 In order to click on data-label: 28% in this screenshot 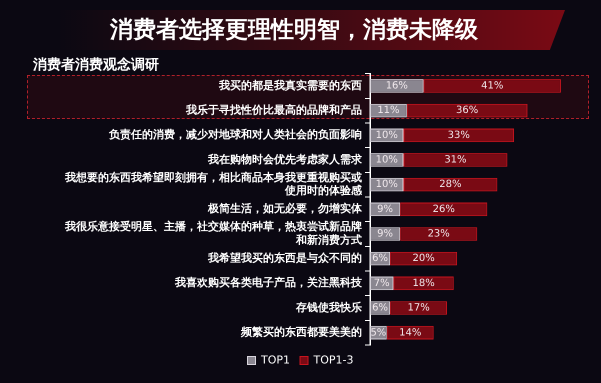, I will do `click(450, 184)`.